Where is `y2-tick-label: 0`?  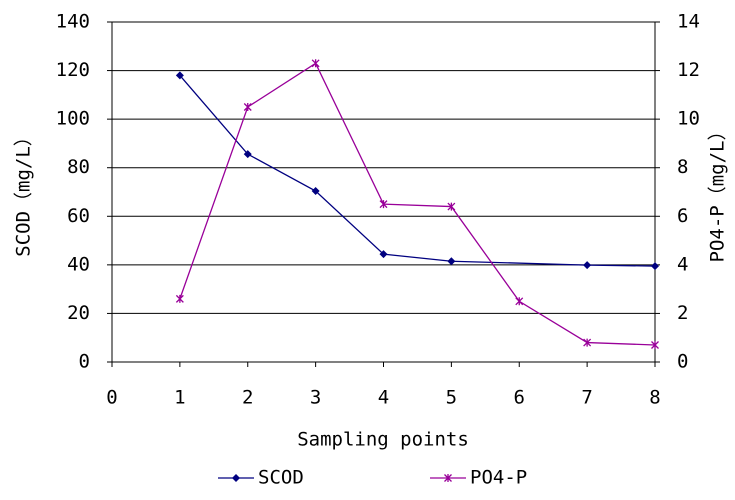
y2-tick-label: 0 is located at coordinates (682, 362).